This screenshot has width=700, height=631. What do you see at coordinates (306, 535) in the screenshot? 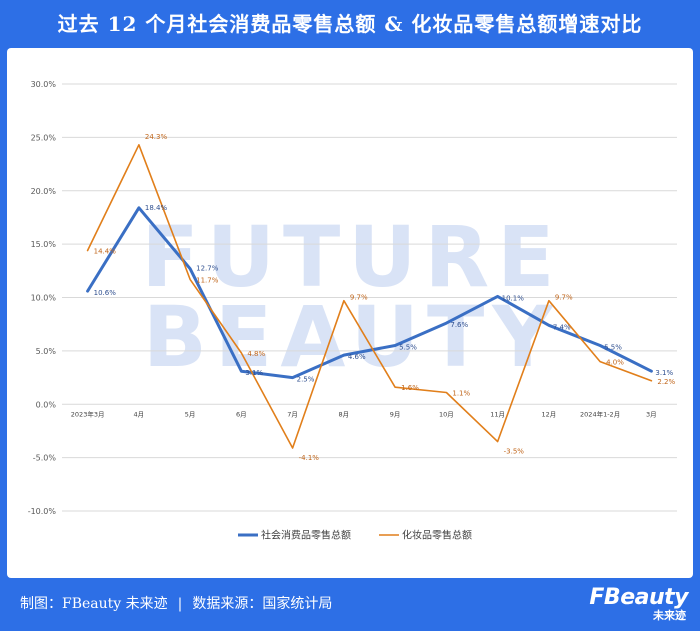
I see `legend-label: 社会消费品零售总额` at bounding box center [306, 535].